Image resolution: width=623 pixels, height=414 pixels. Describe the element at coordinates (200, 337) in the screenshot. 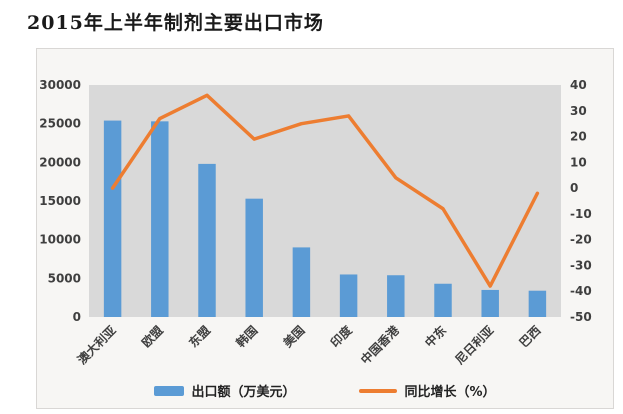

I see `x-axis-label-东盟: 东盟` at that location.